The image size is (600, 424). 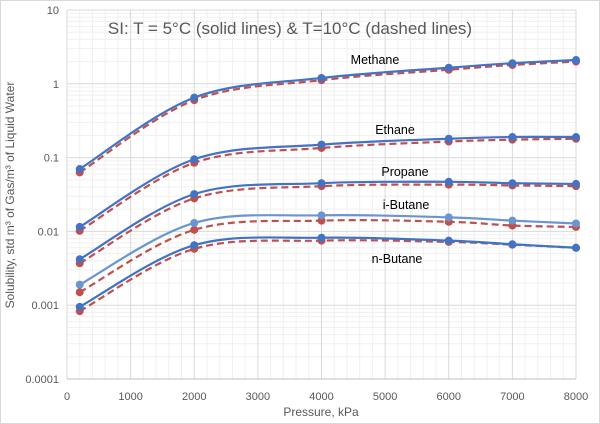 I want to click on series-labels: Methane Ethane Propane i-Butane n-Butane, so click(x=390, y=159).